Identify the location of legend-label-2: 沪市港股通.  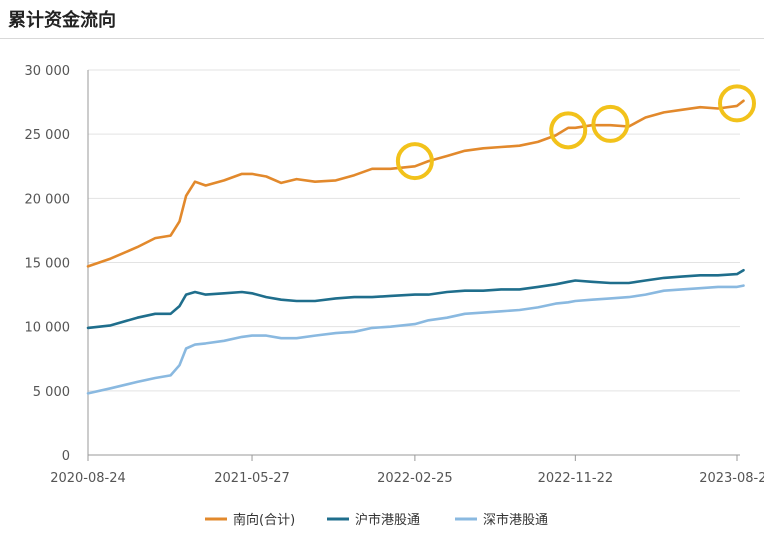
(387, 520).